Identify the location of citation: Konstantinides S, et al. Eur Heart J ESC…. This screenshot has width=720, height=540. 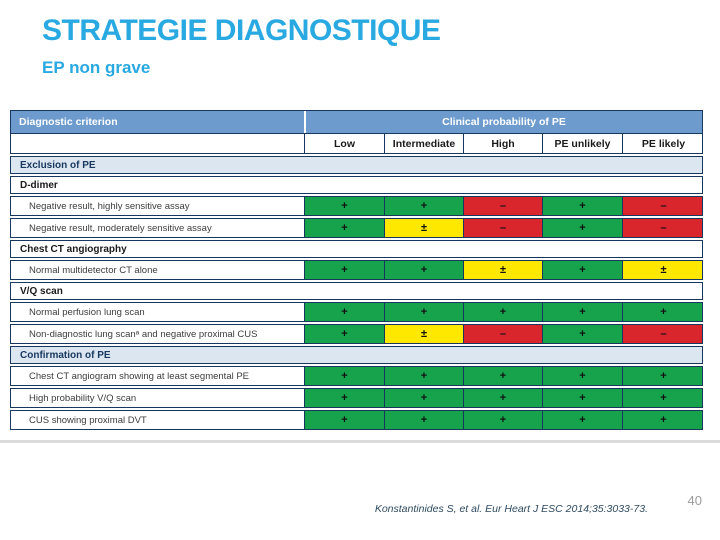
(511, 509).